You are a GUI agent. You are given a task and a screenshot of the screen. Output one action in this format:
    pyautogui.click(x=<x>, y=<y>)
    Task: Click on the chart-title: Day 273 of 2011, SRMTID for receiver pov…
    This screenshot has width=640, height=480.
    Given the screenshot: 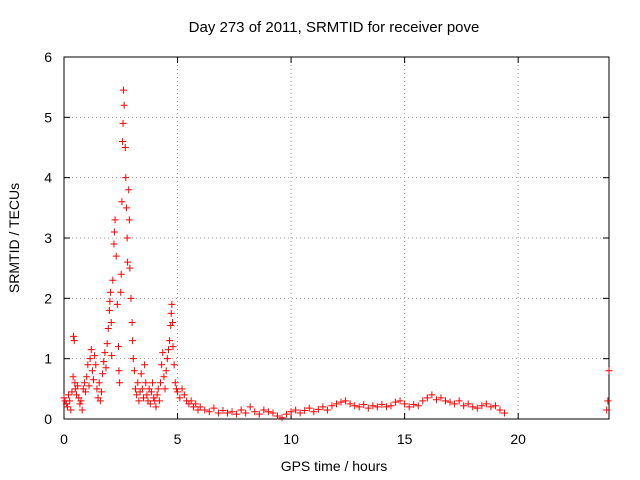 What is the action you would take?
    pyautogui.click(x=334, y=27)
    